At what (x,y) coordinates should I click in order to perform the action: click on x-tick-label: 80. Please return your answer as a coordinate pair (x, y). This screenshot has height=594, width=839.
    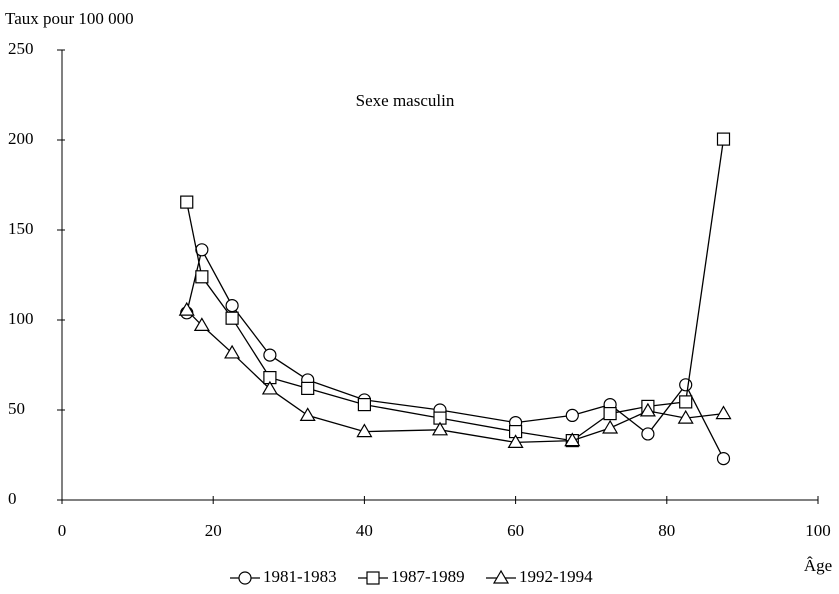
    Looking at the image, I should click on (666, 530).